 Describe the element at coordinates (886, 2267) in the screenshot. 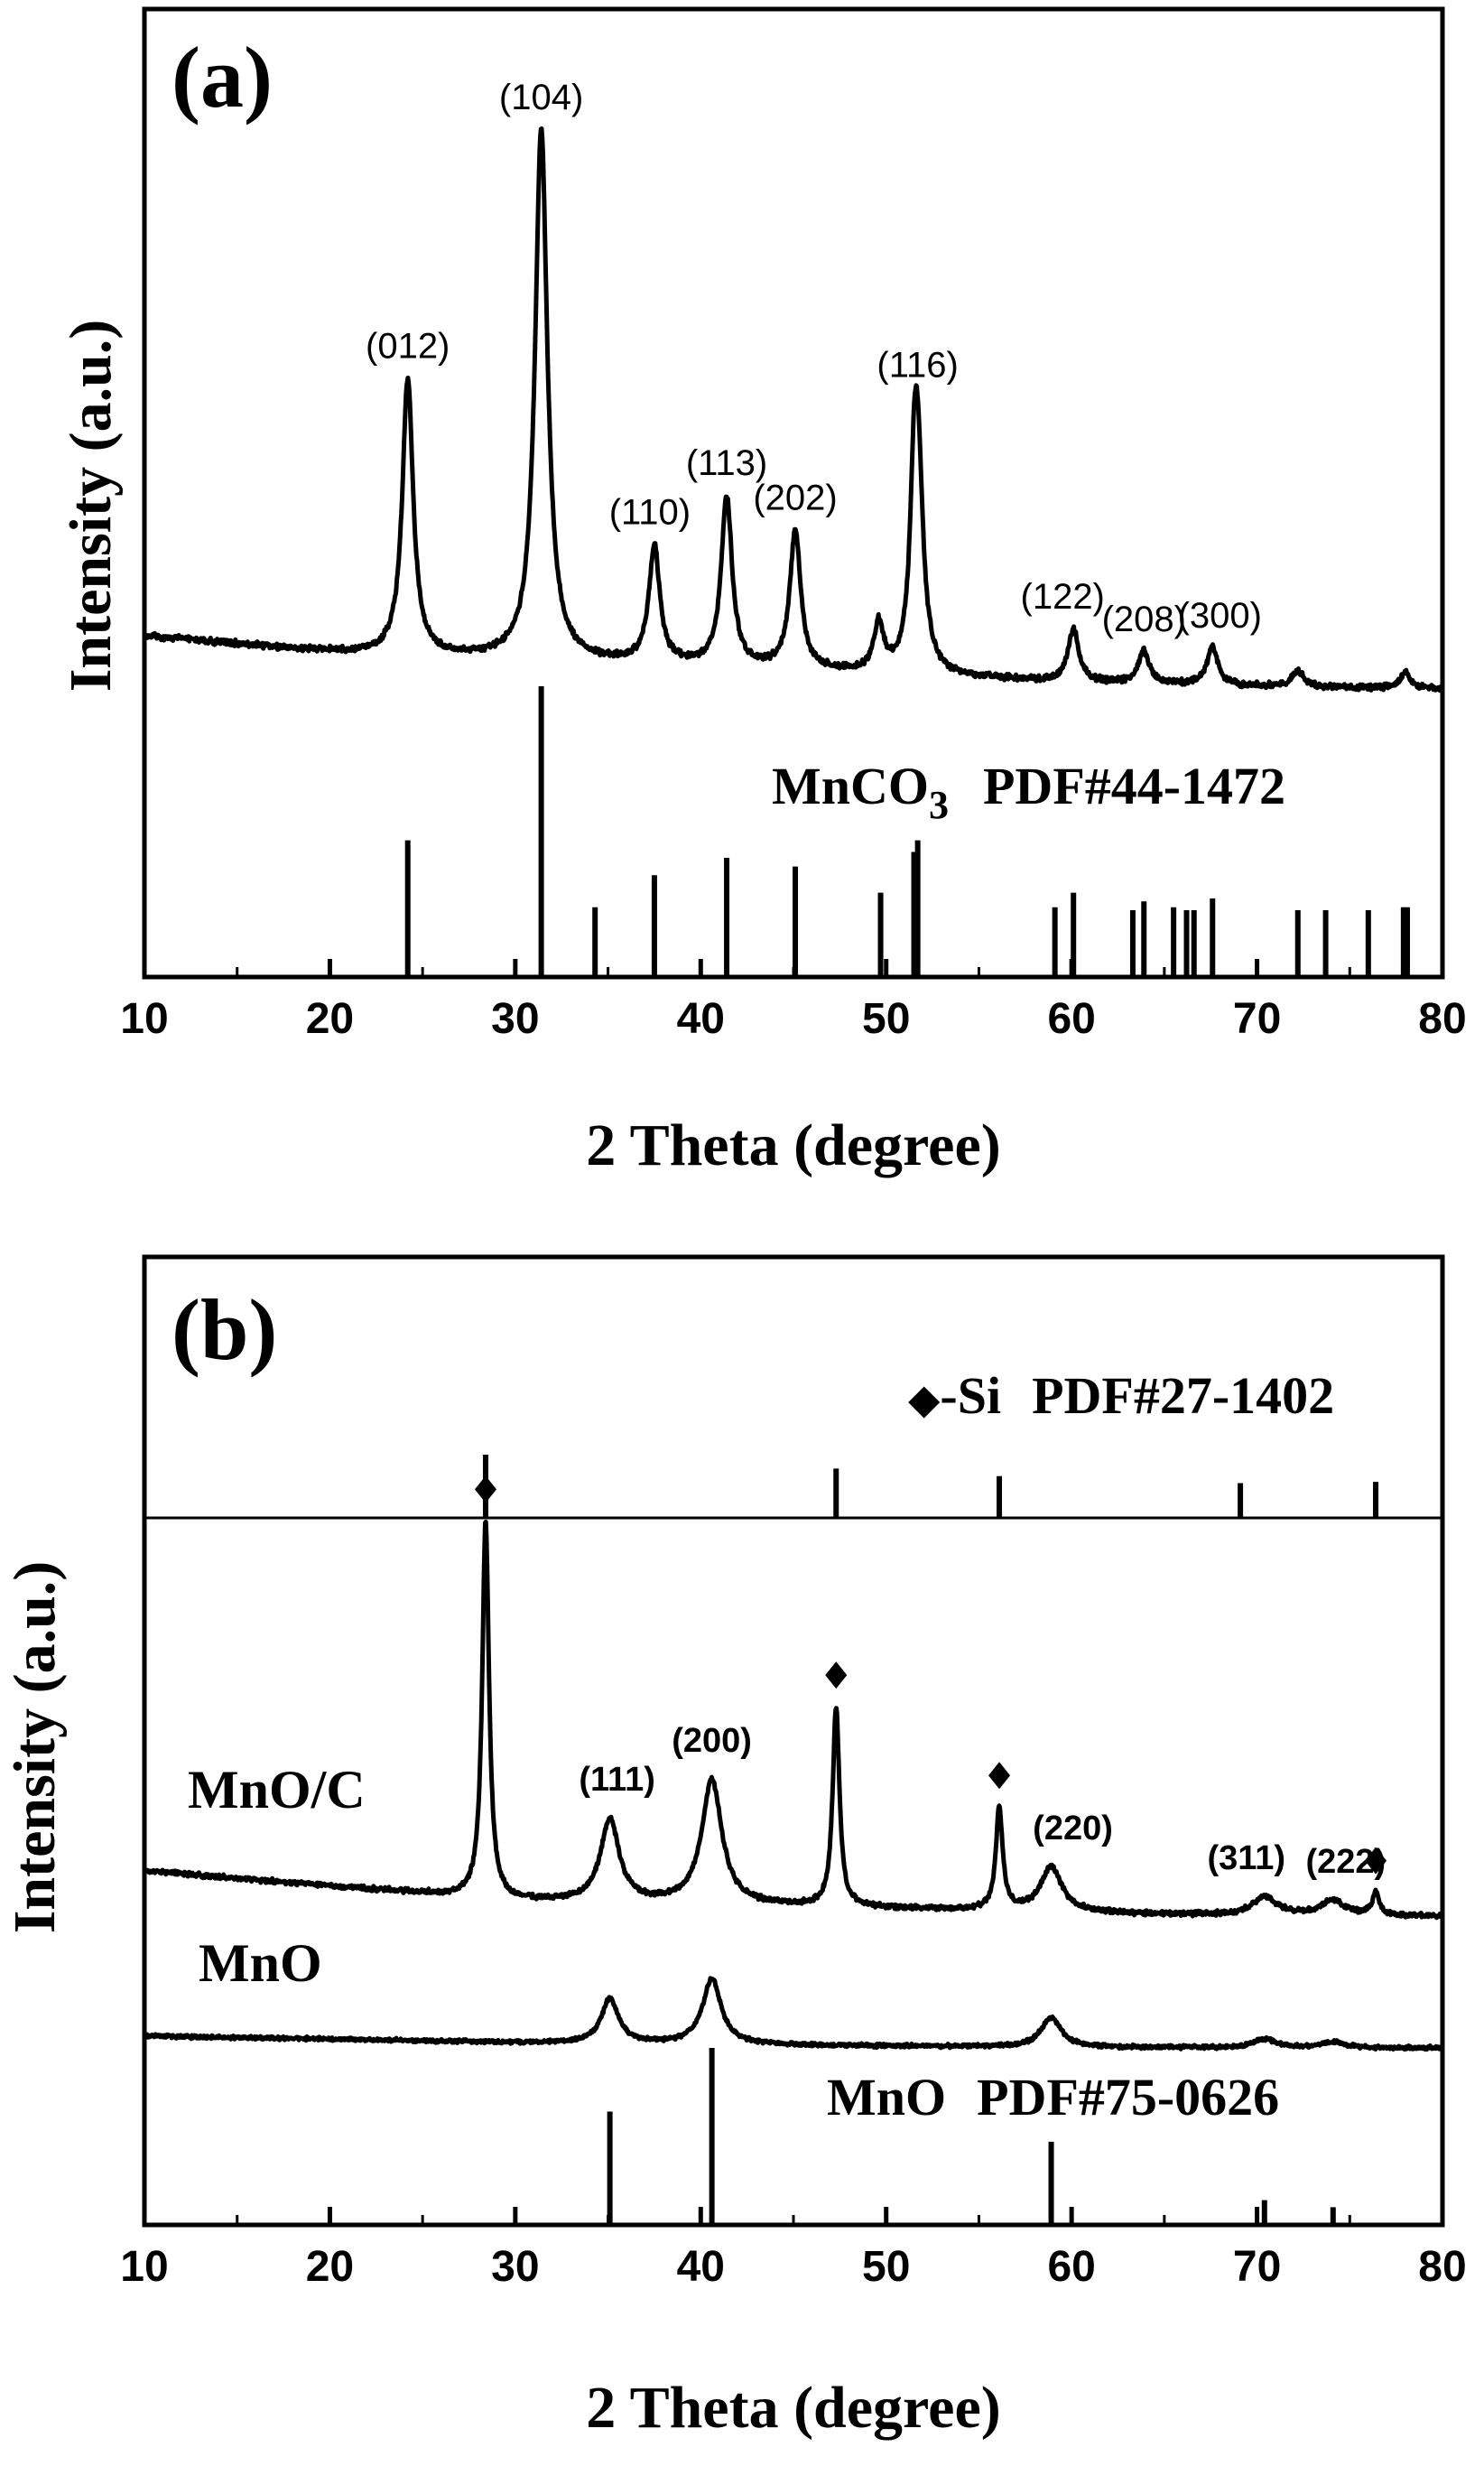

I see `panel-b-x-tick-label: 50` at that location.